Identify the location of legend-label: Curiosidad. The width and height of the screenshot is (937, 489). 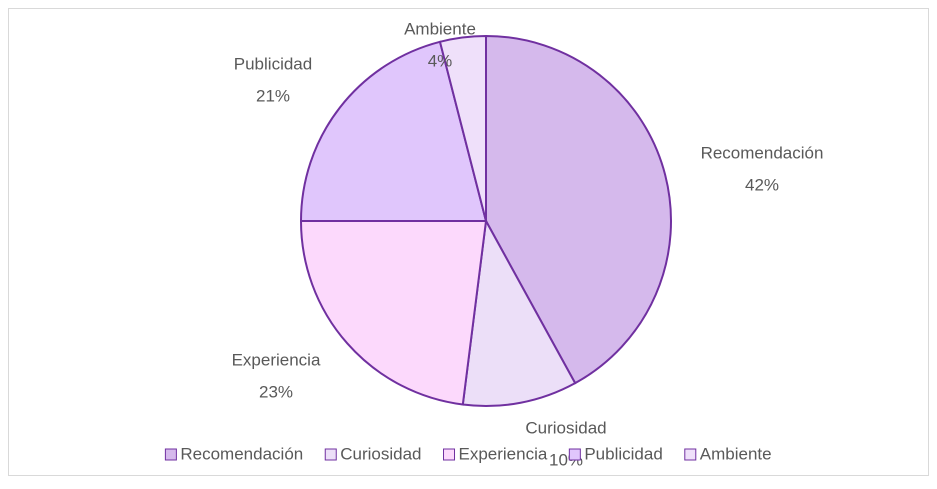
(380, 453).